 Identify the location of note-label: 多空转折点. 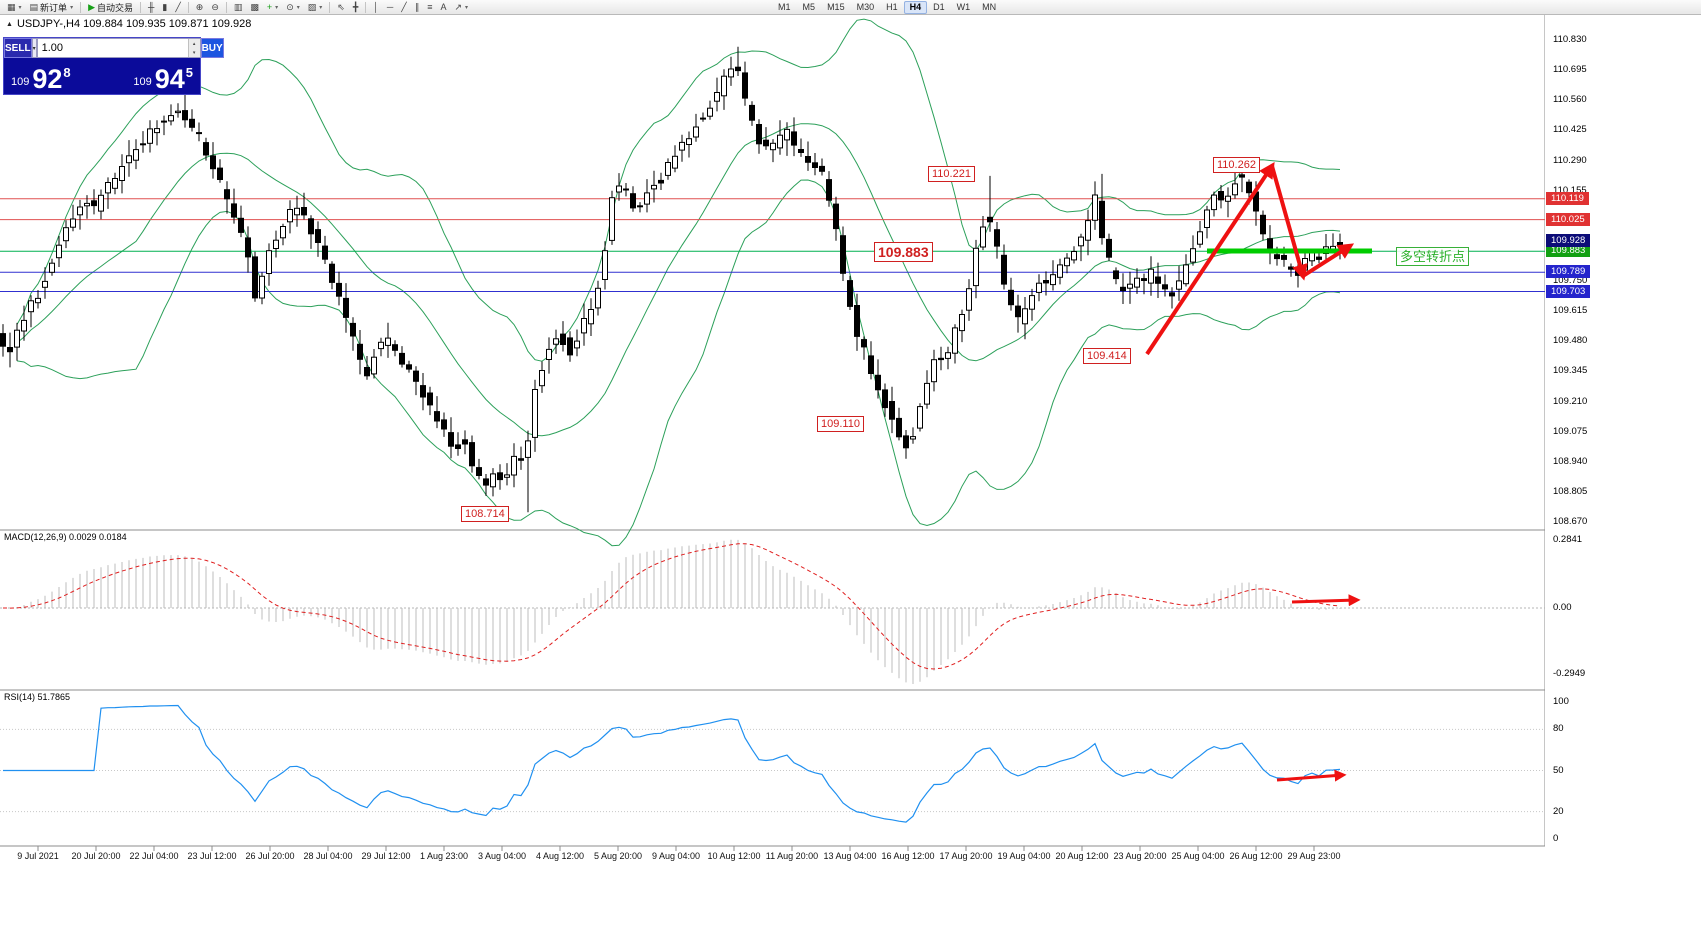
(1433, 256).